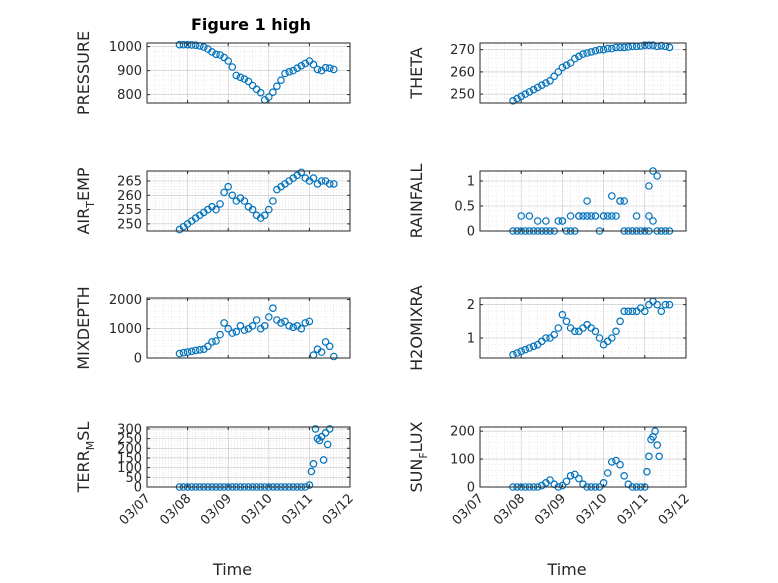 The width and height of the screenshot is (778, 583). What do you see at coordinates (83, 431) in the screenshot?
I see `y-label-part: SL` at bounding box center [83, 431].